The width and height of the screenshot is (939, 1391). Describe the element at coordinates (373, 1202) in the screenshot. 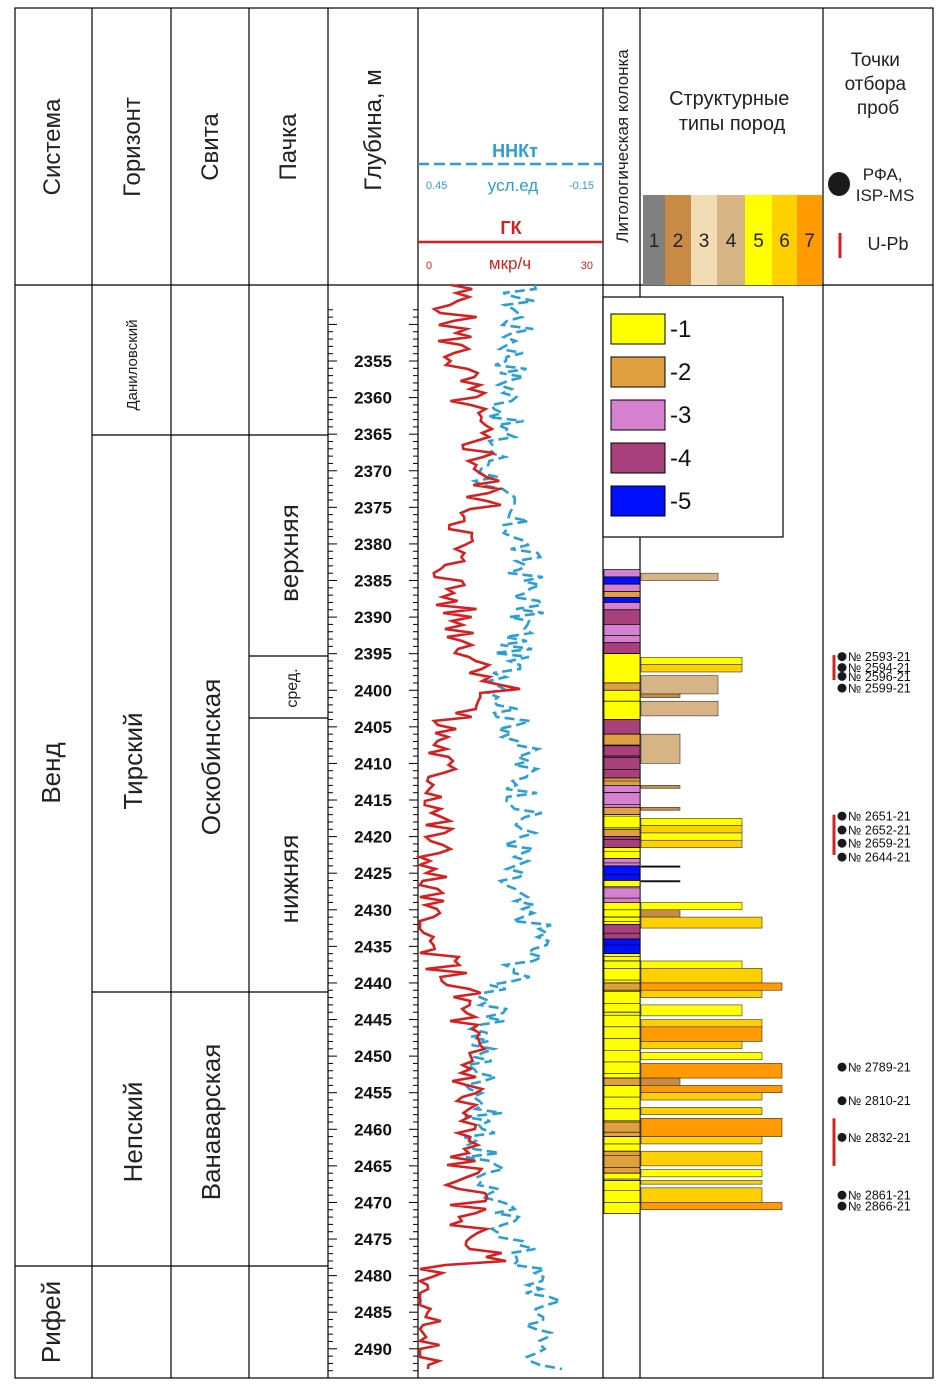

I see `depth-label: 2470` at that location.